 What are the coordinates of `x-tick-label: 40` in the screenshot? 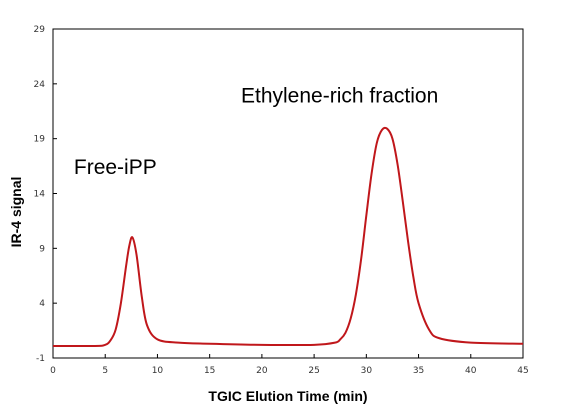 It's located at (471, 371).